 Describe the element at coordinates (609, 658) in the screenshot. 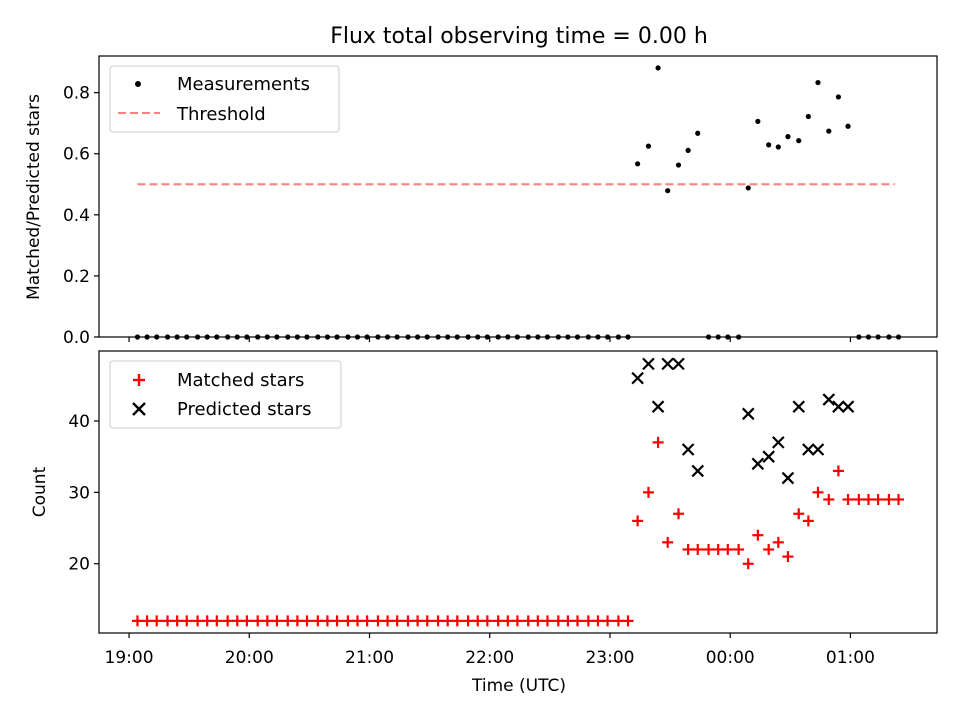

I see `x-tick-label: 23:00` at that location.